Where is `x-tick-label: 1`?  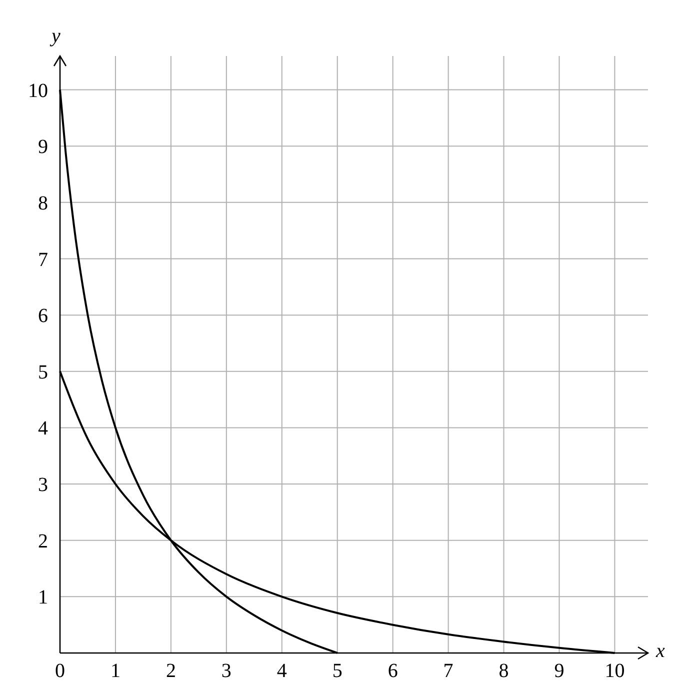
x-tick-label: 1 is located at coordinates (115, 671).